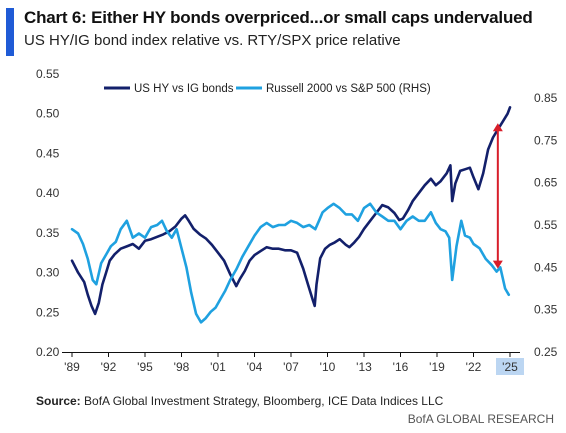  Describe the element at coordinates (48, 312) in the screenshot. I see `y-left-tick-label: 0.25` at that location.